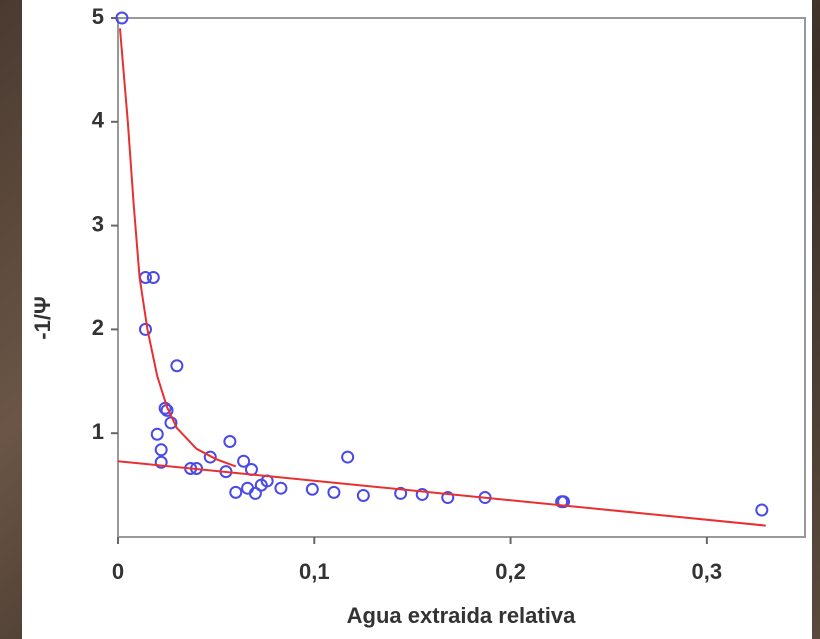  Describe the element at coordinates (118, 571) in the screenshot. I see `x-tick-label: 0` at that location.